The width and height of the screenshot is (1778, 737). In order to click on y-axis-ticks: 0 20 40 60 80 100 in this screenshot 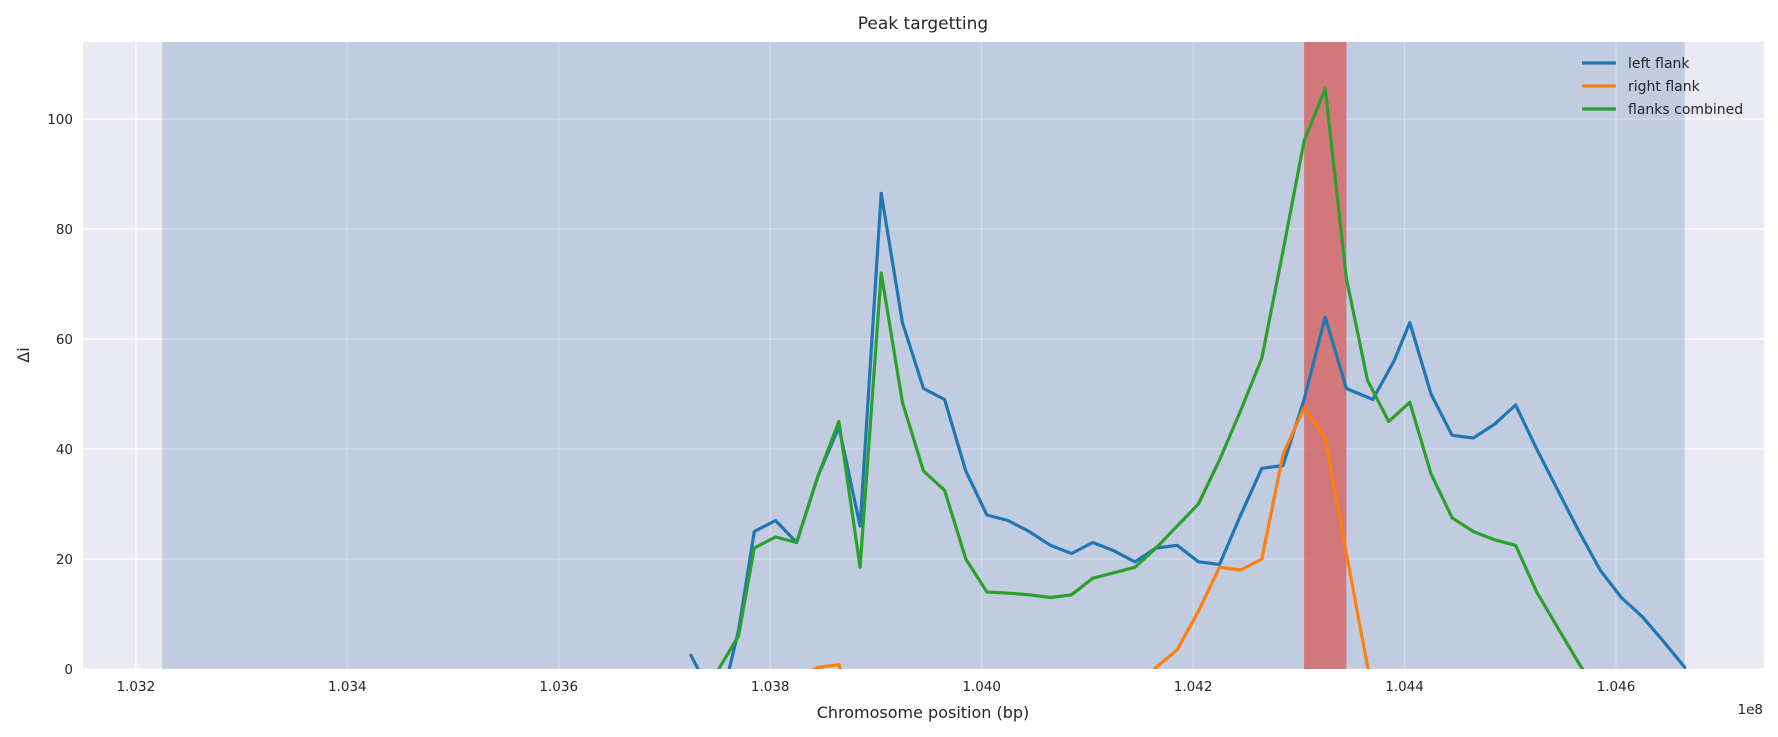, I will do `click(60, 395)`.